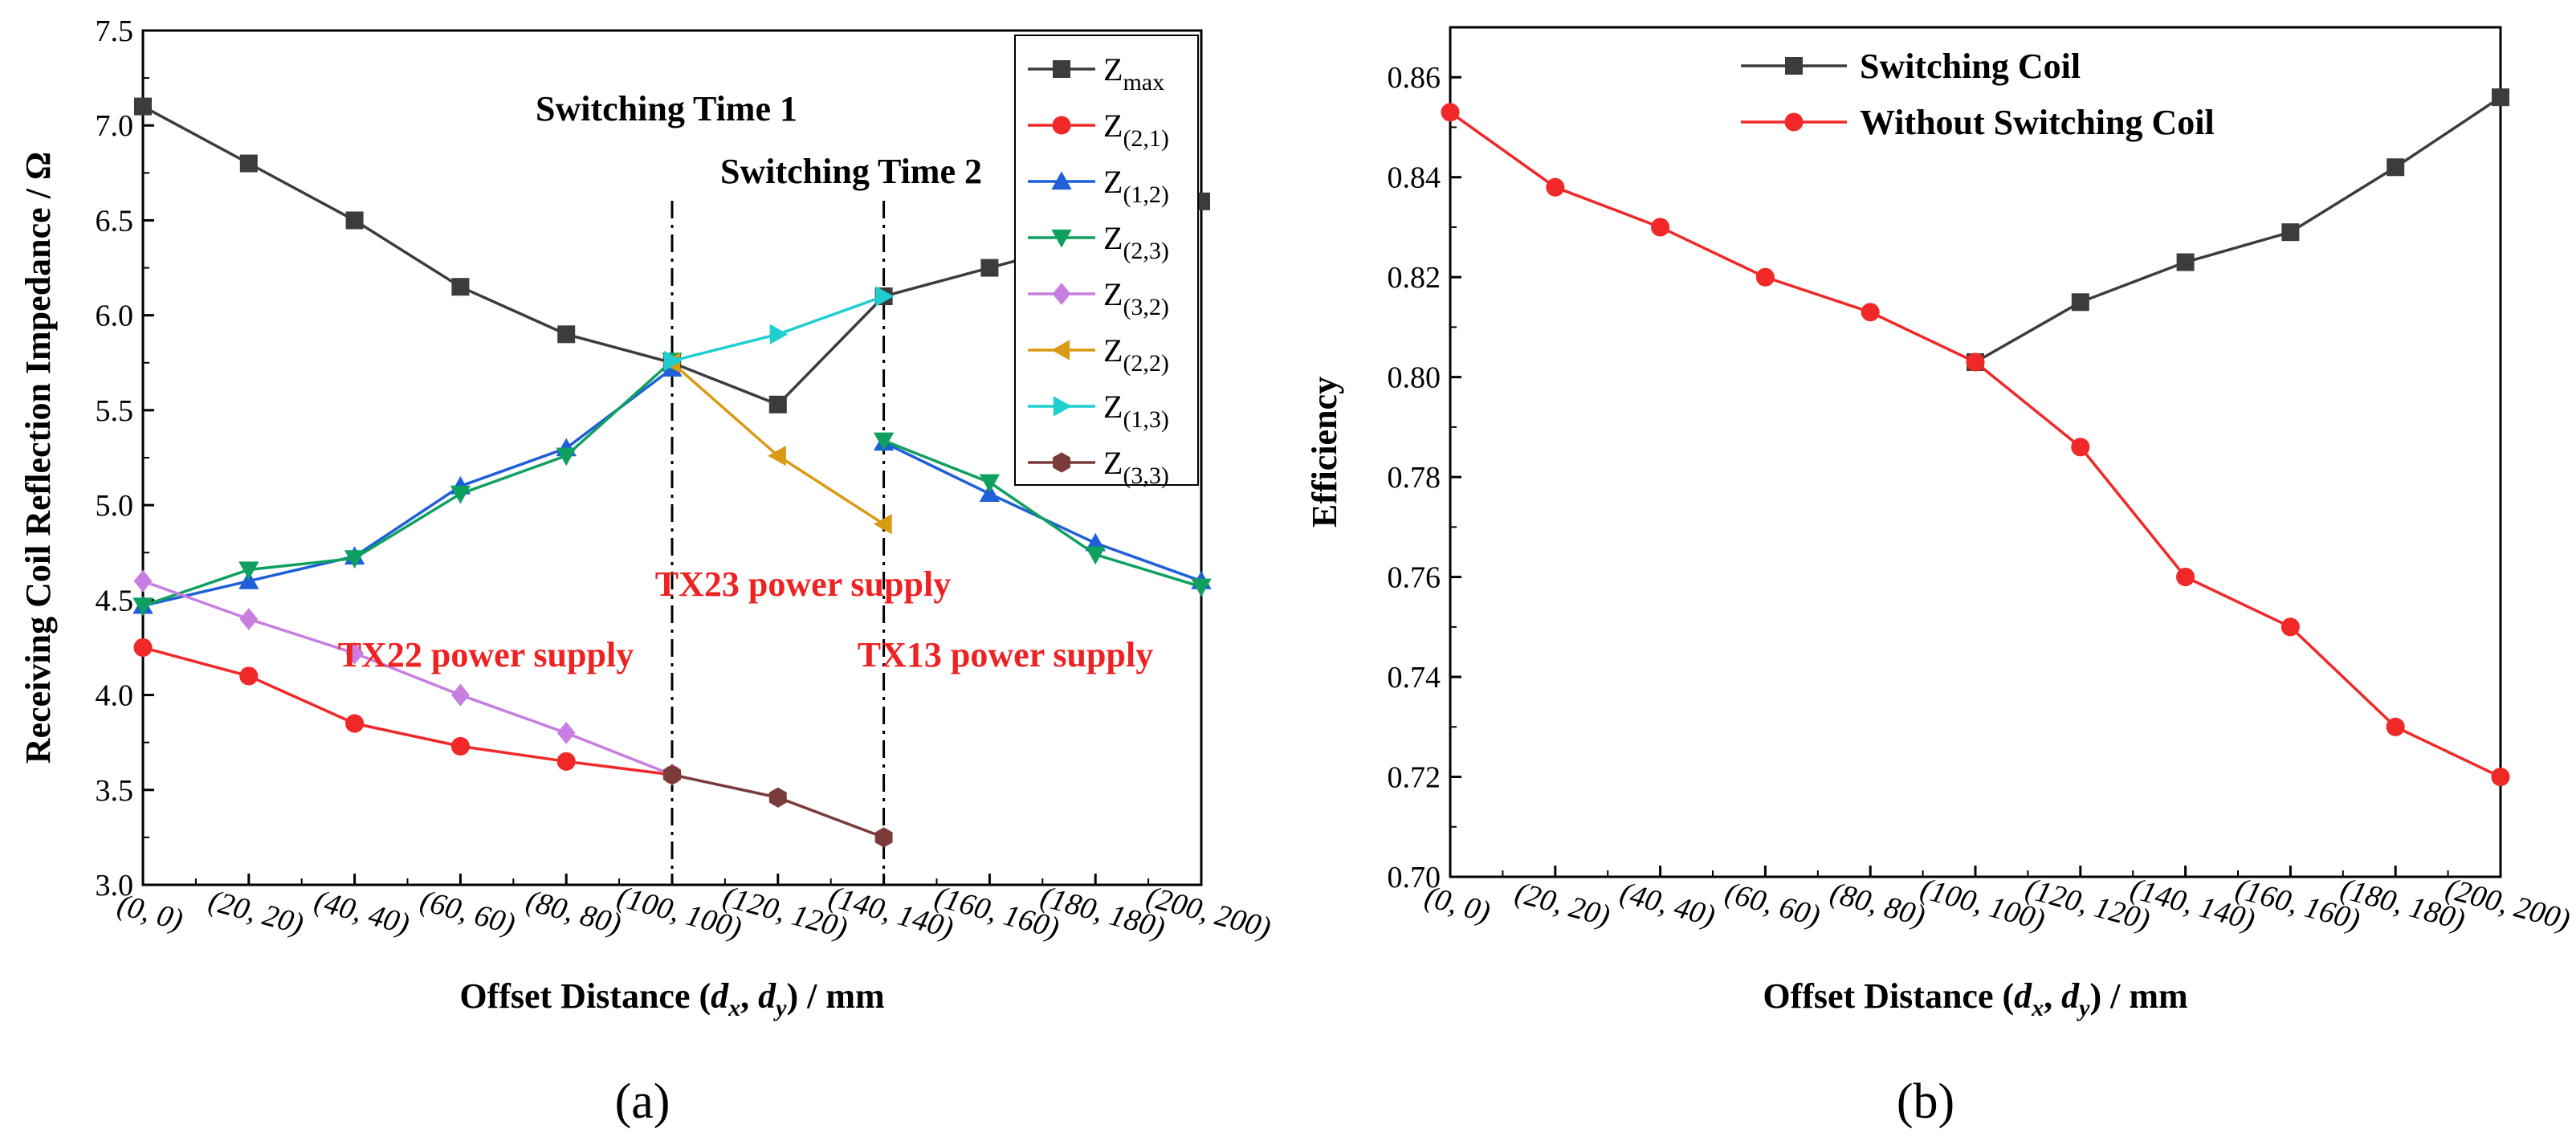  What do you see at coordinates (1414, 178) in the screenshot?
I see `chart-b-ytick-label: 0.84` at bounding box center [1414, 178].